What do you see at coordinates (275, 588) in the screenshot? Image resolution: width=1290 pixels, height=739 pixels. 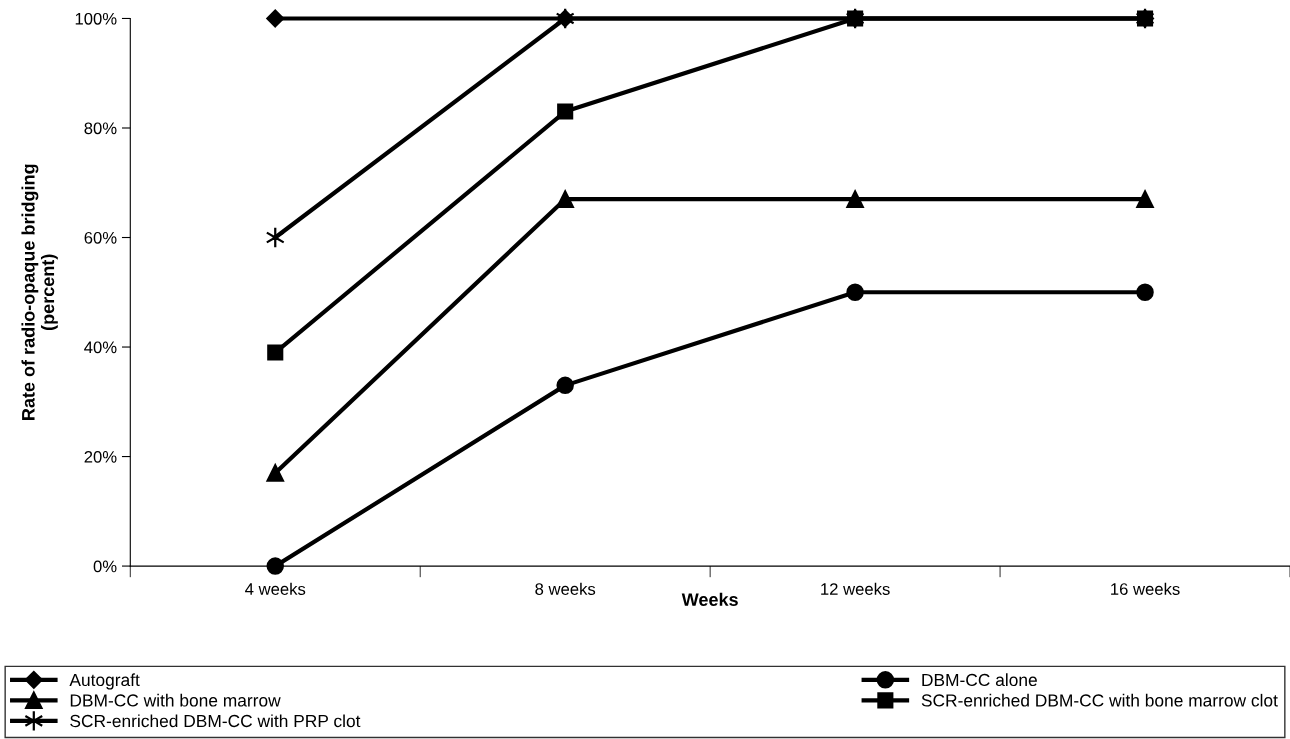 I see `x-tick-label: 4 weeks` at bounding box center [275, 588].